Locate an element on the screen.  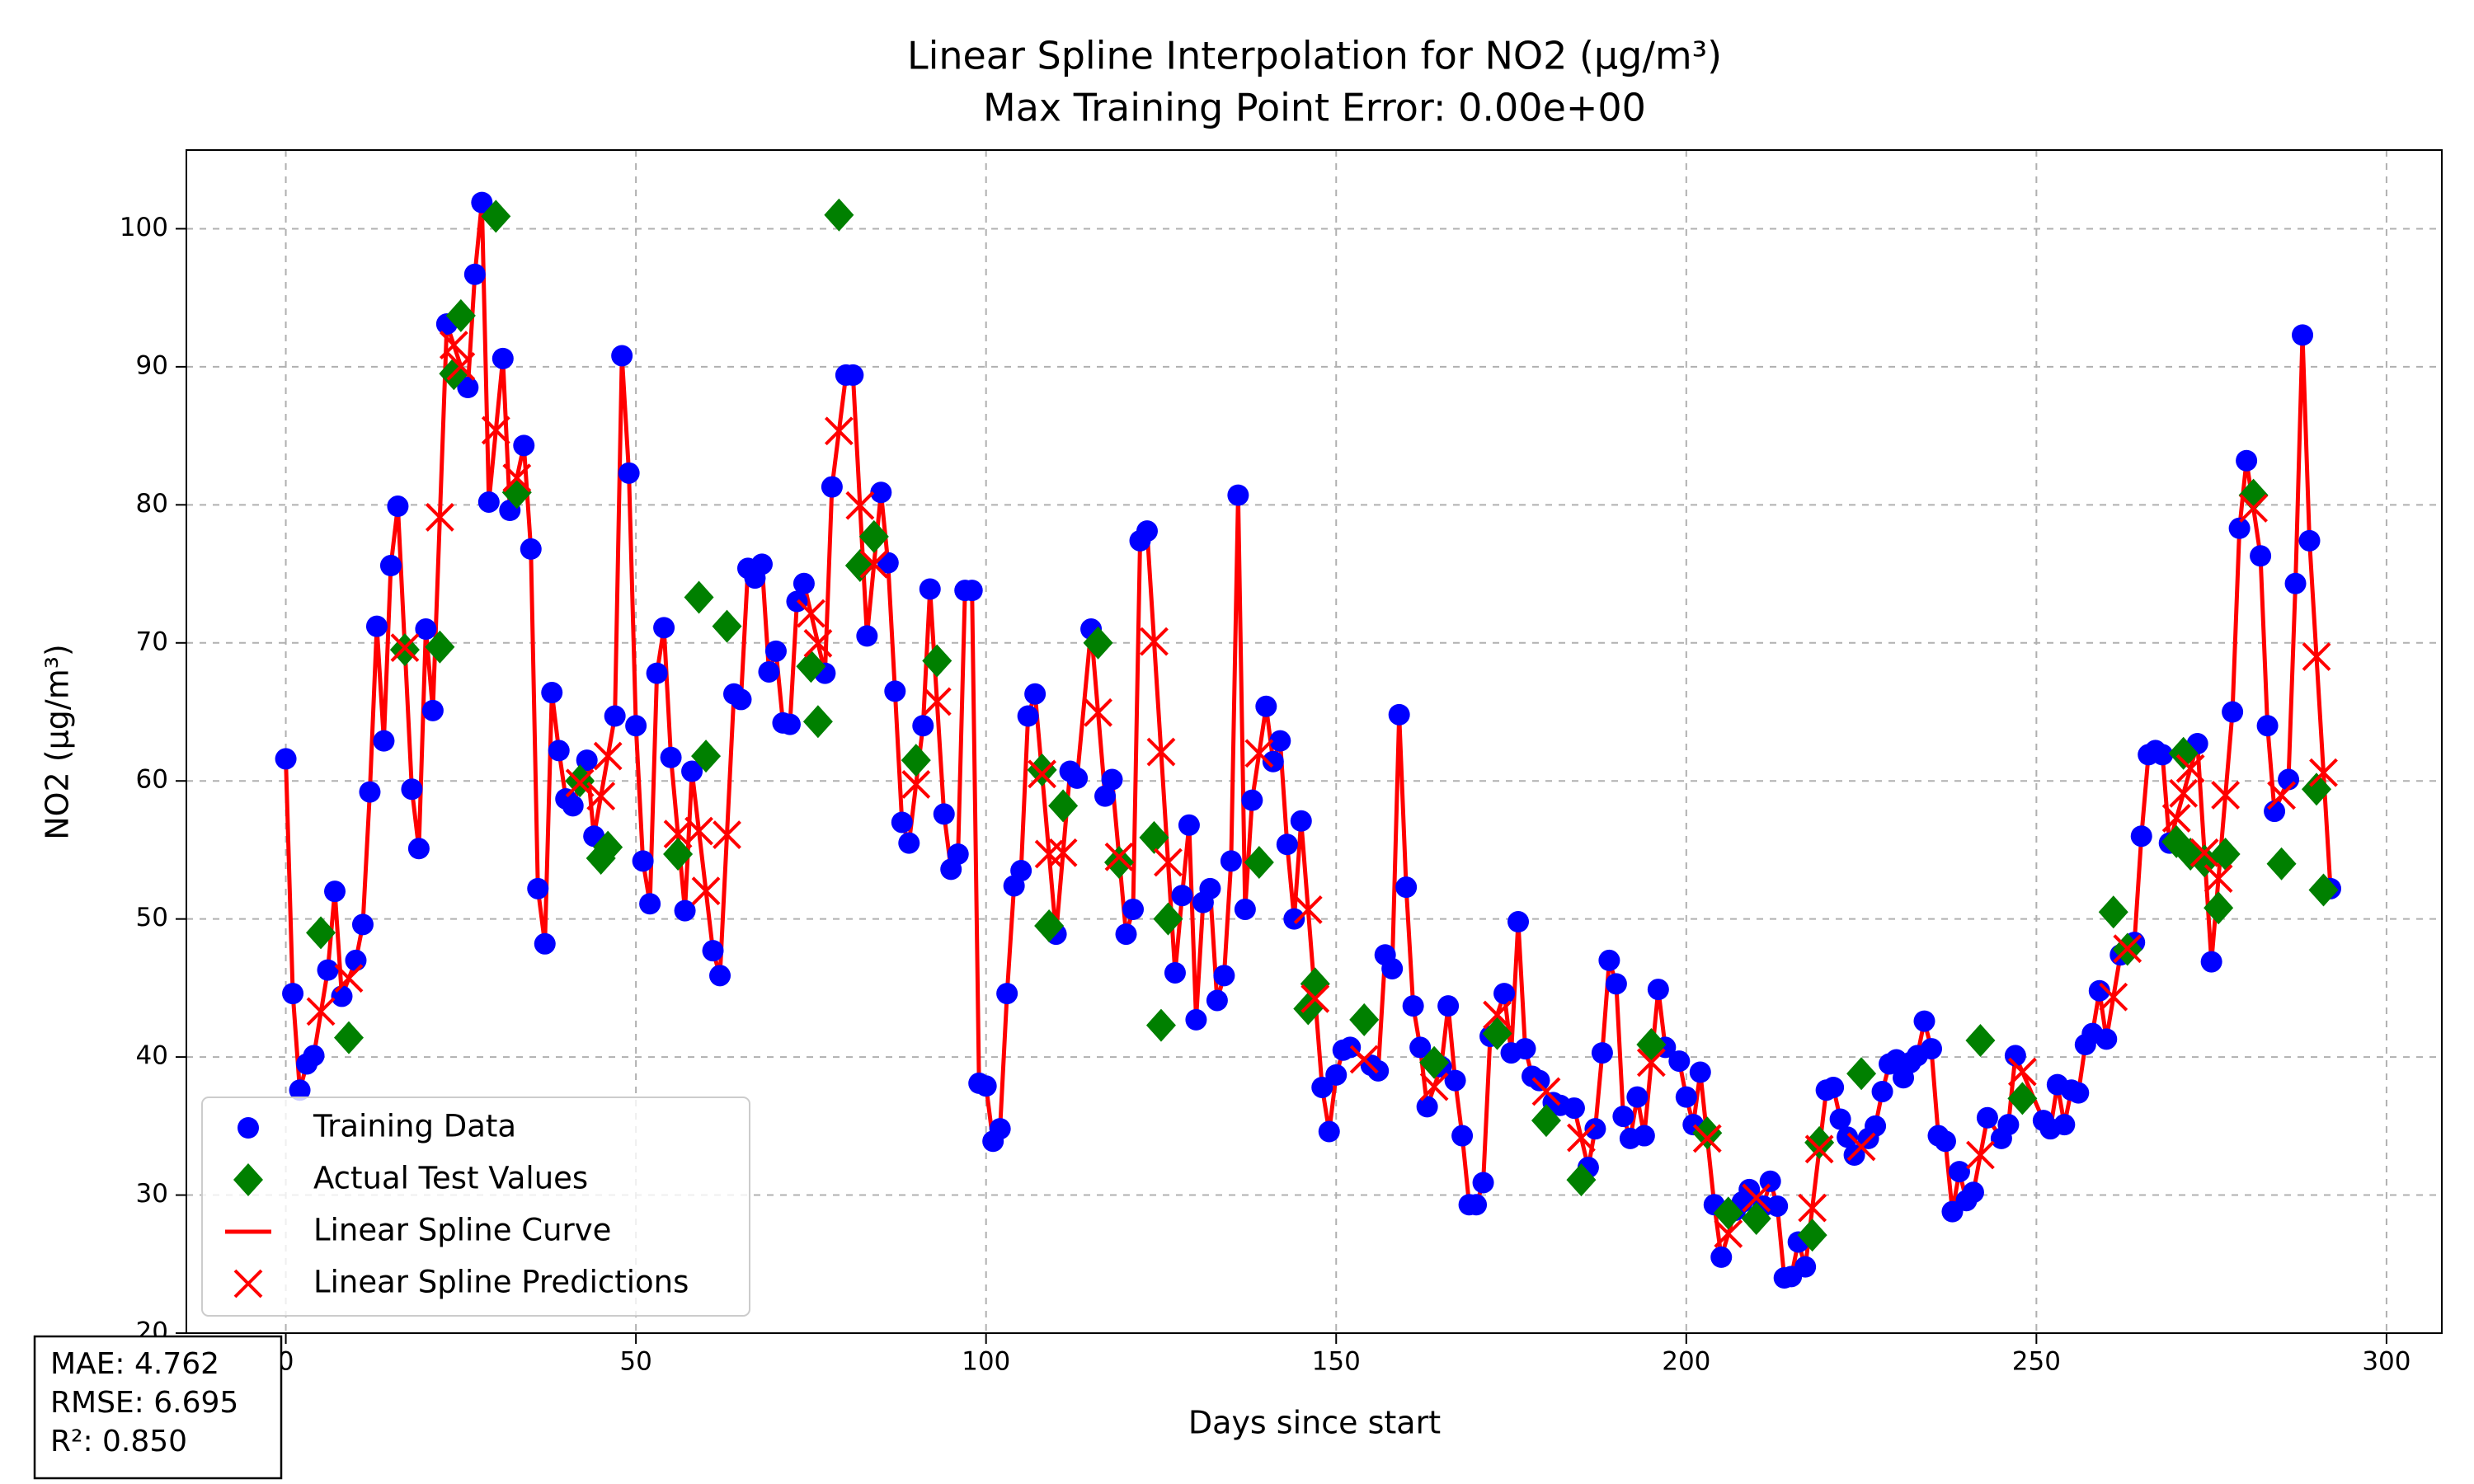
x-tick-label: 250 is located at coordinates (2036, 1362).